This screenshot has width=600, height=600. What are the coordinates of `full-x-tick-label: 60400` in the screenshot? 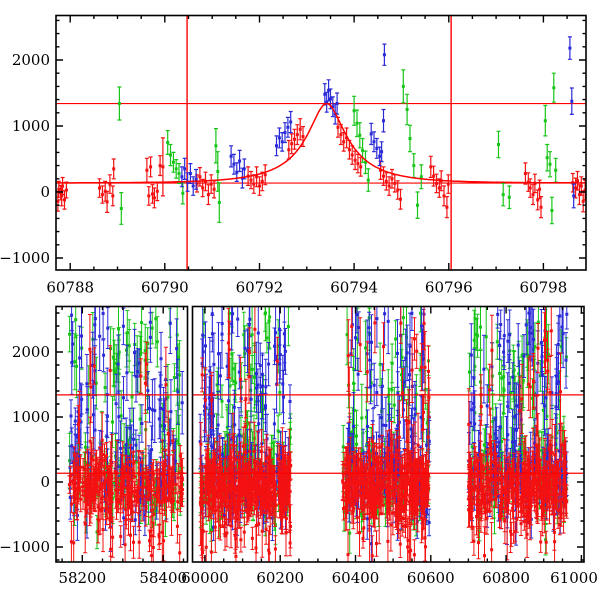 It's located at (356, 578).